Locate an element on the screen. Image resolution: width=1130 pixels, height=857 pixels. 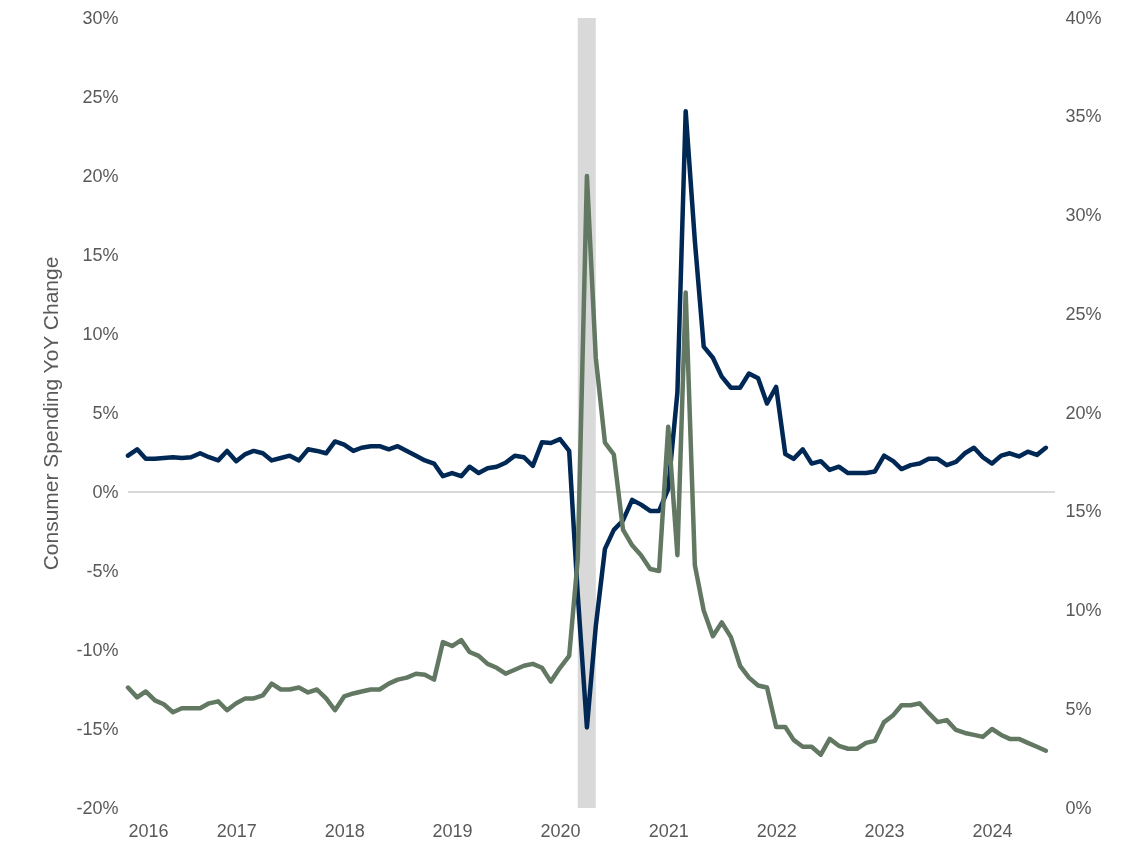
x-tick-label: 2016 is located at coordinates (148, 830).